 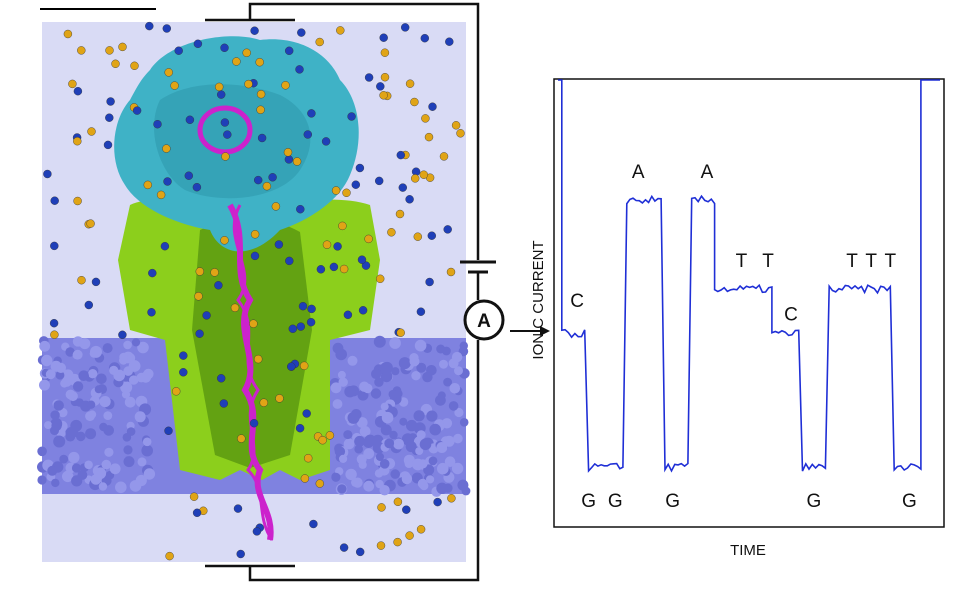 What do you see at coordinates (577, 301) in the screenshot?
I see `base-label: C` at bounding box center [577, 301].